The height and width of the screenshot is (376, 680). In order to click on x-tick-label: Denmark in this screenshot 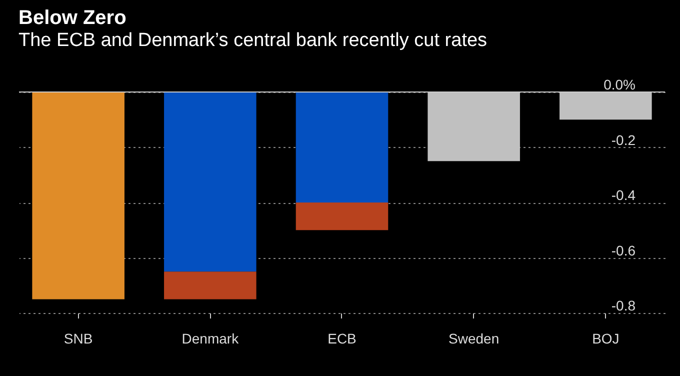, I will do `click(211, 338)`.